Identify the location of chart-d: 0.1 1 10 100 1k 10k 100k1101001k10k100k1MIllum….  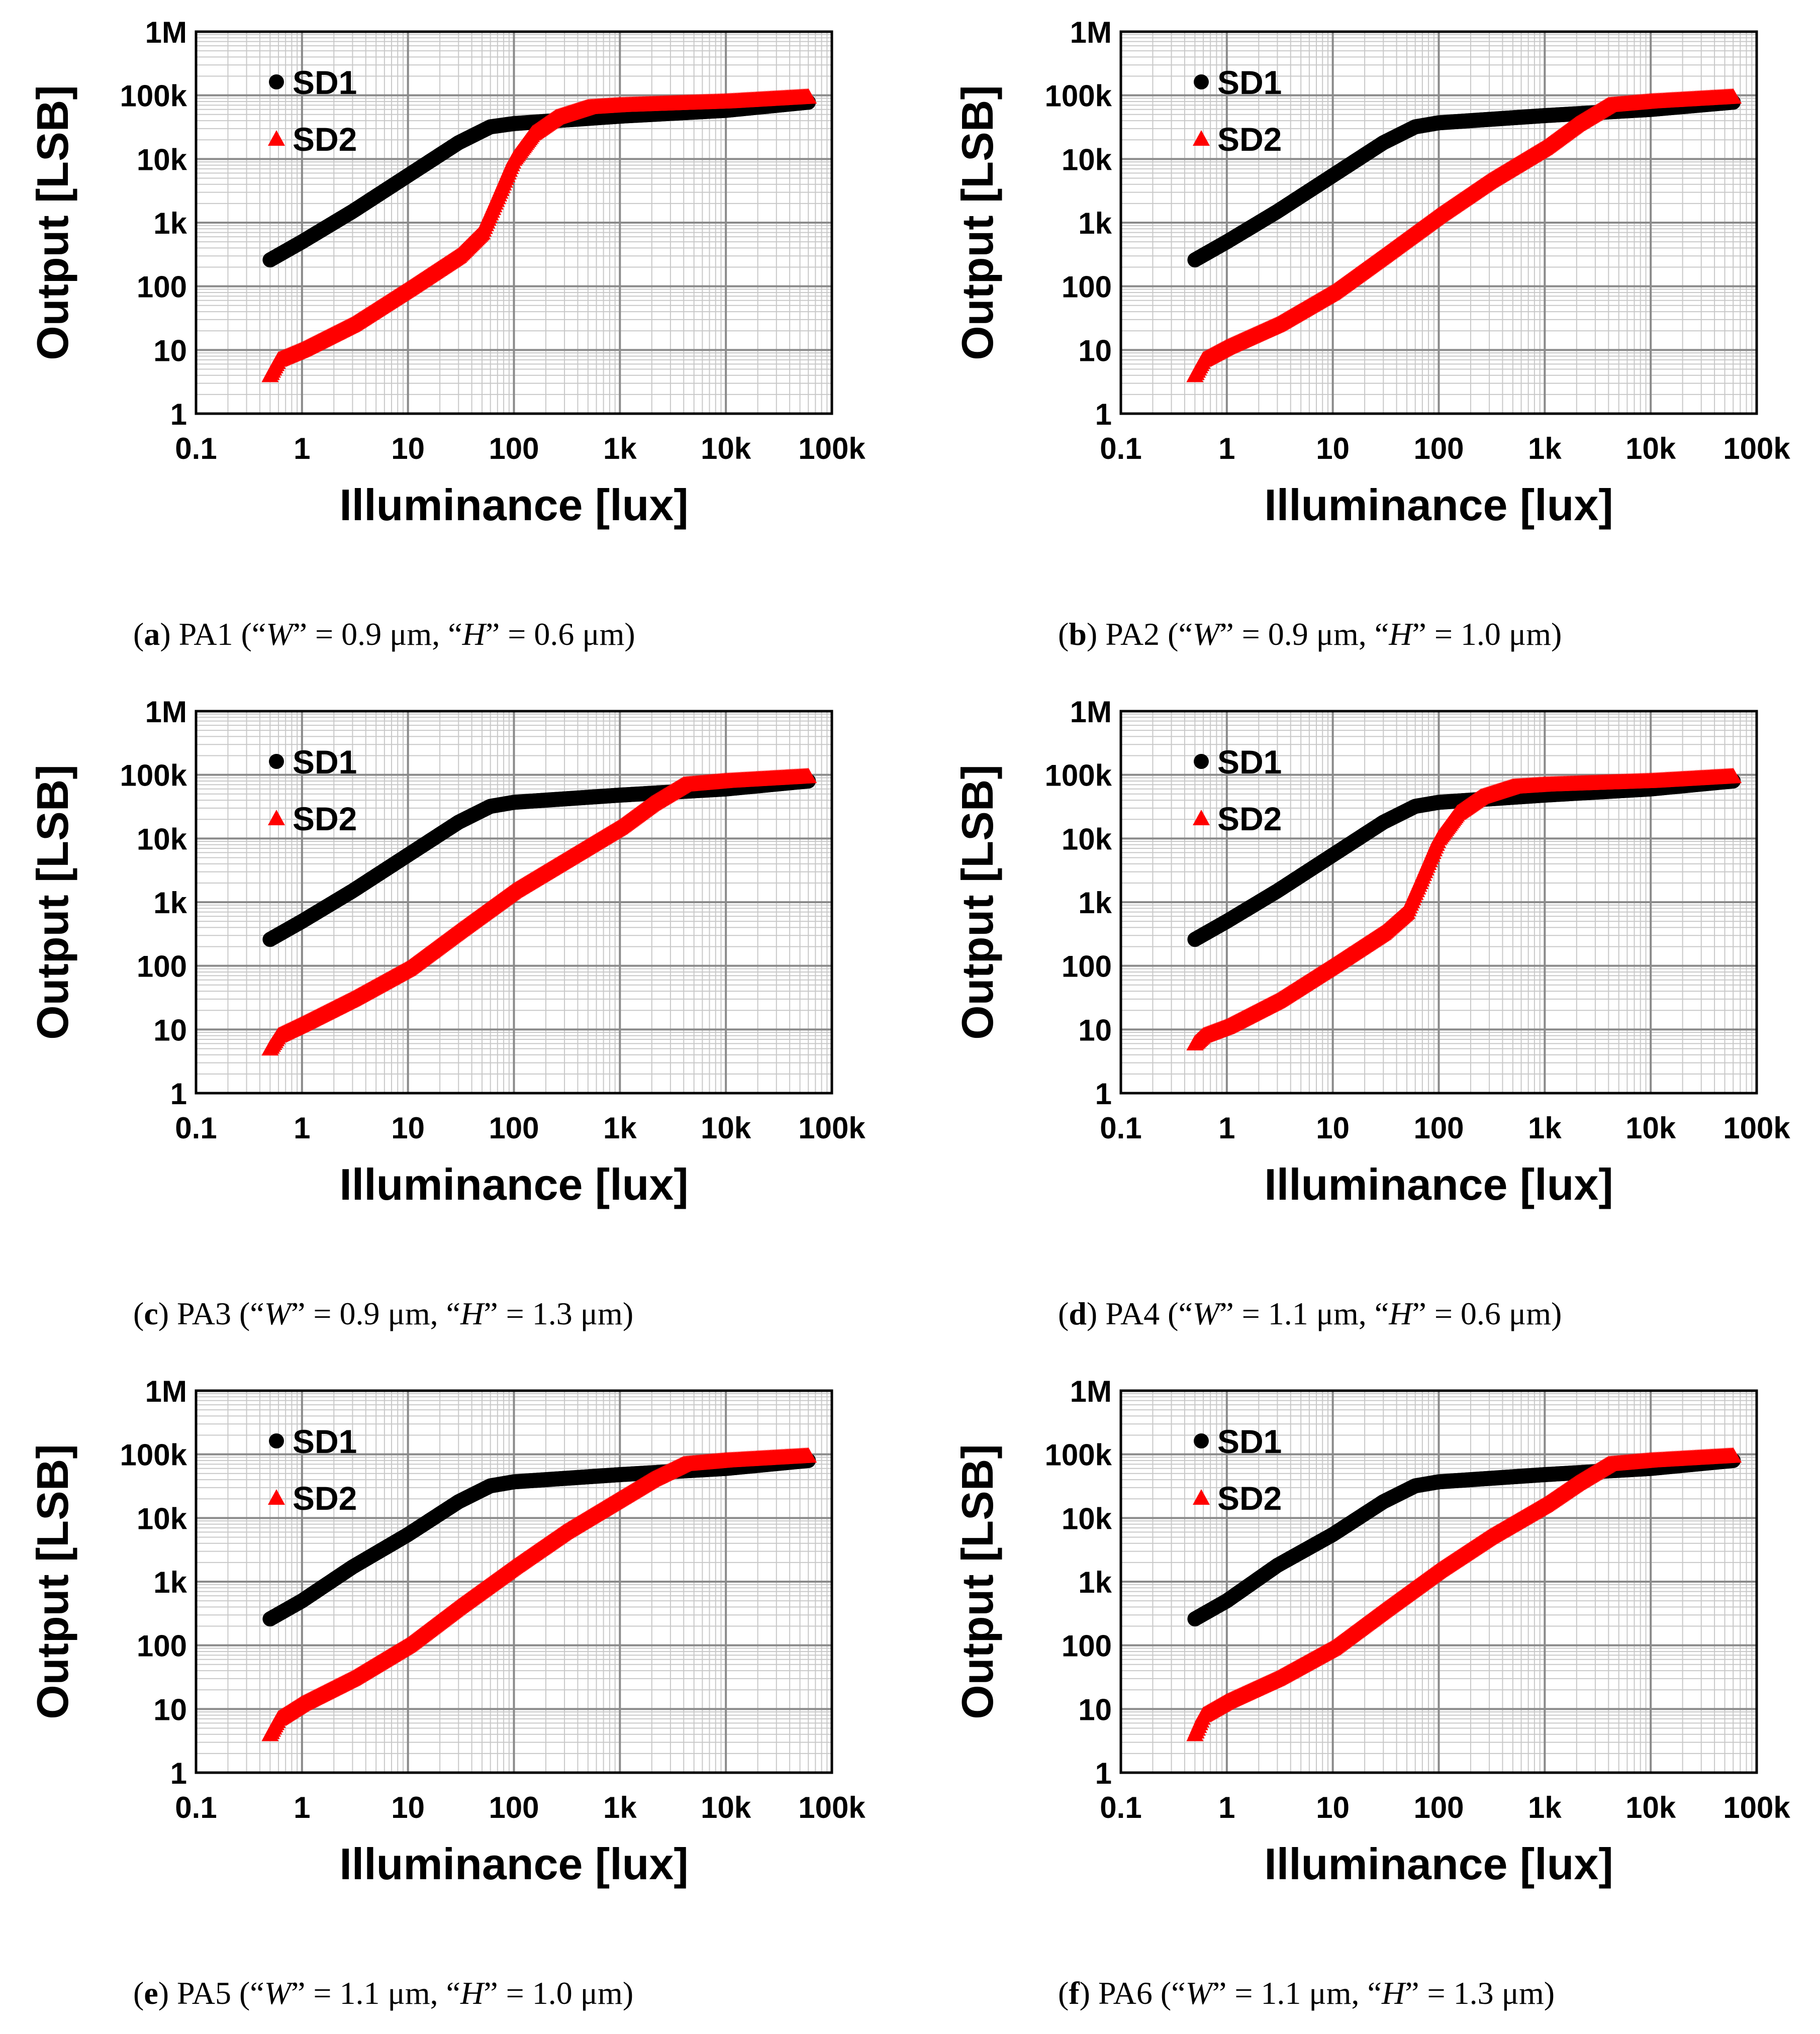
(1371, 952).